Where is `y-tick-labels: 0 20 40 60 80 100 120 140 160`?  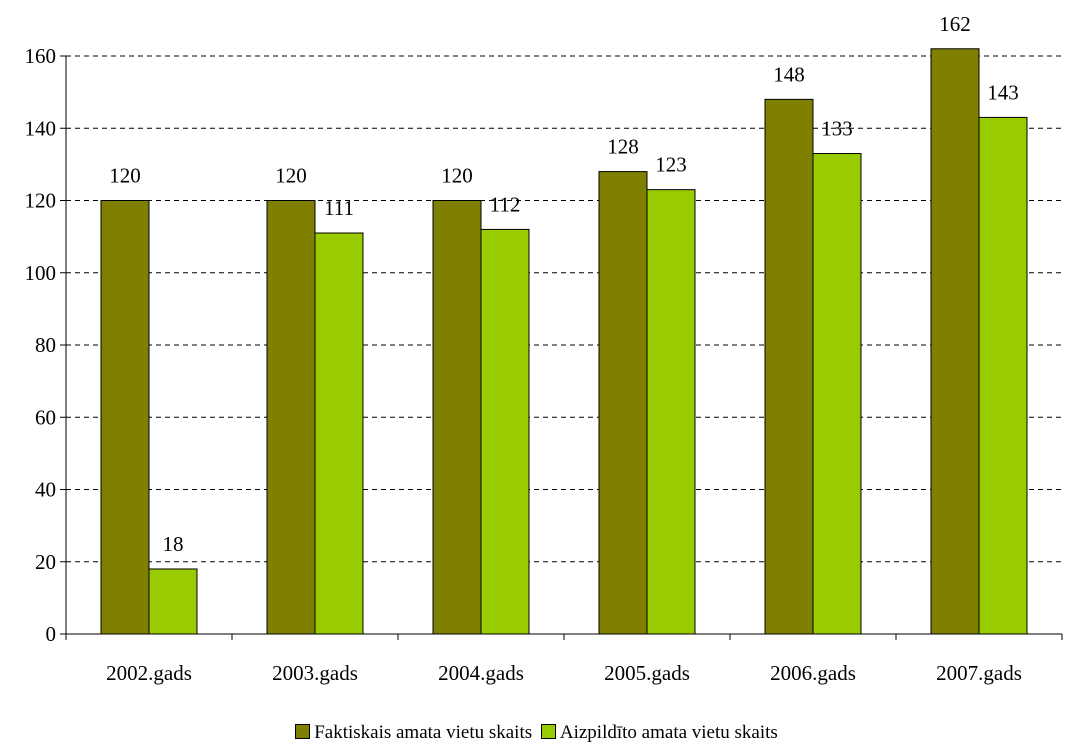 y-tick-labels: 0 20 40 60 80 100 120 140 160 is located at coordinates (45, 345).